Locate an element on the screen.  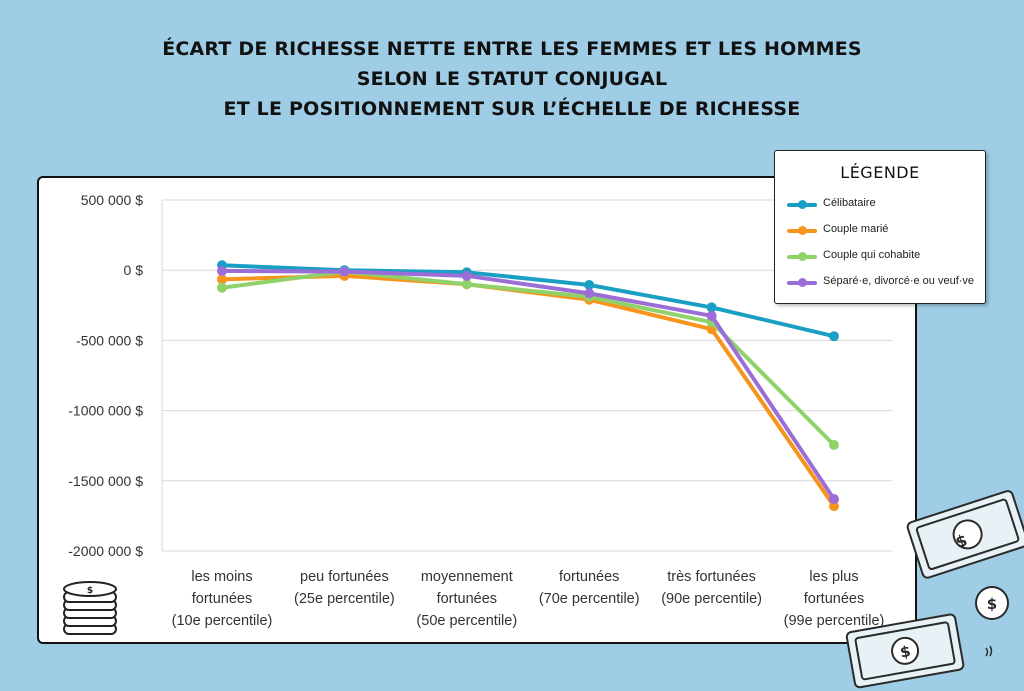
legend-label: Séparé·e, divorcé·e ou veuf·ve is located at coordinates (899, 281).